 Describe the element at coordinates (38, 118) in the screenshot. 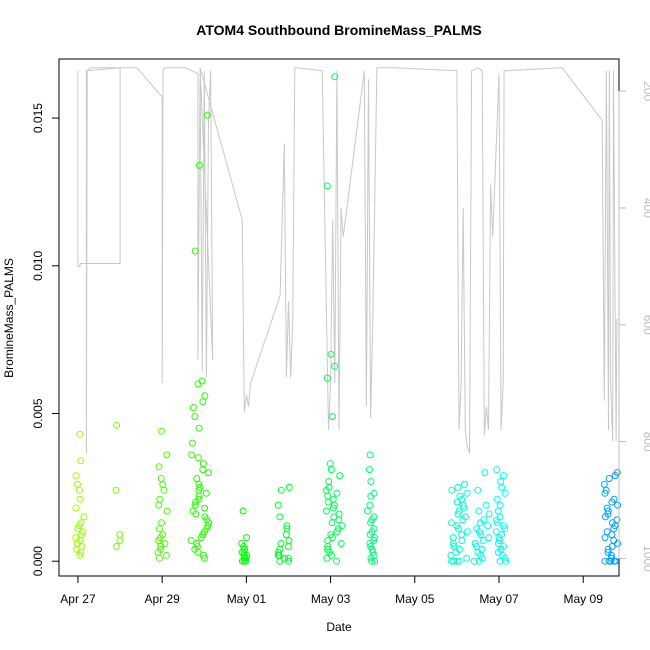

I see `y-tick-label: 0.015` at that location.